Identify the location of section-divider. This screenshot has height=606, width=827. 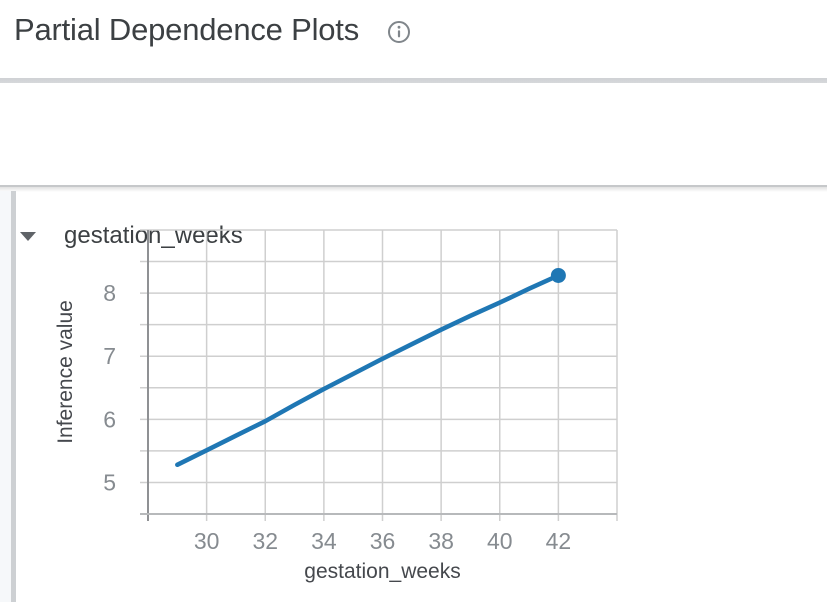
(413, 188).